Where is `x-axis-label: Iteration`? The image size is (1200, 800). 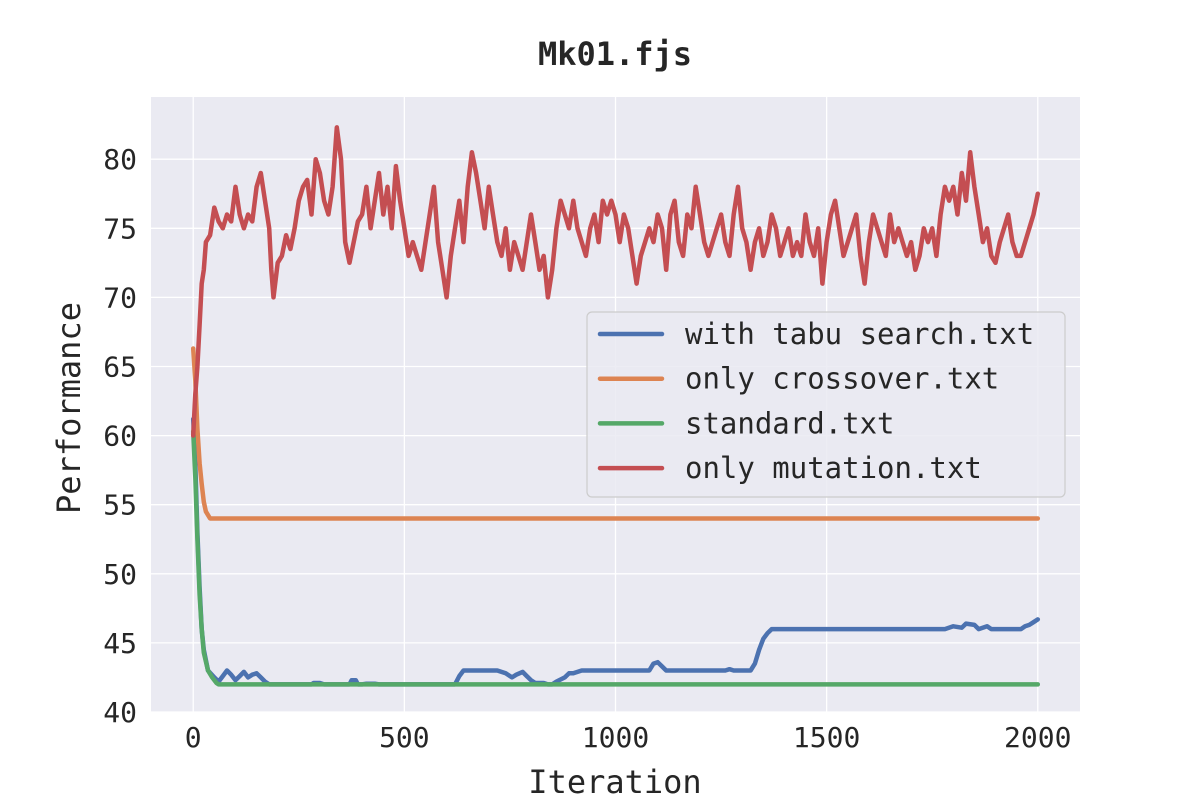
x-axis-label: Iteration is located at coordinates (614, 781).